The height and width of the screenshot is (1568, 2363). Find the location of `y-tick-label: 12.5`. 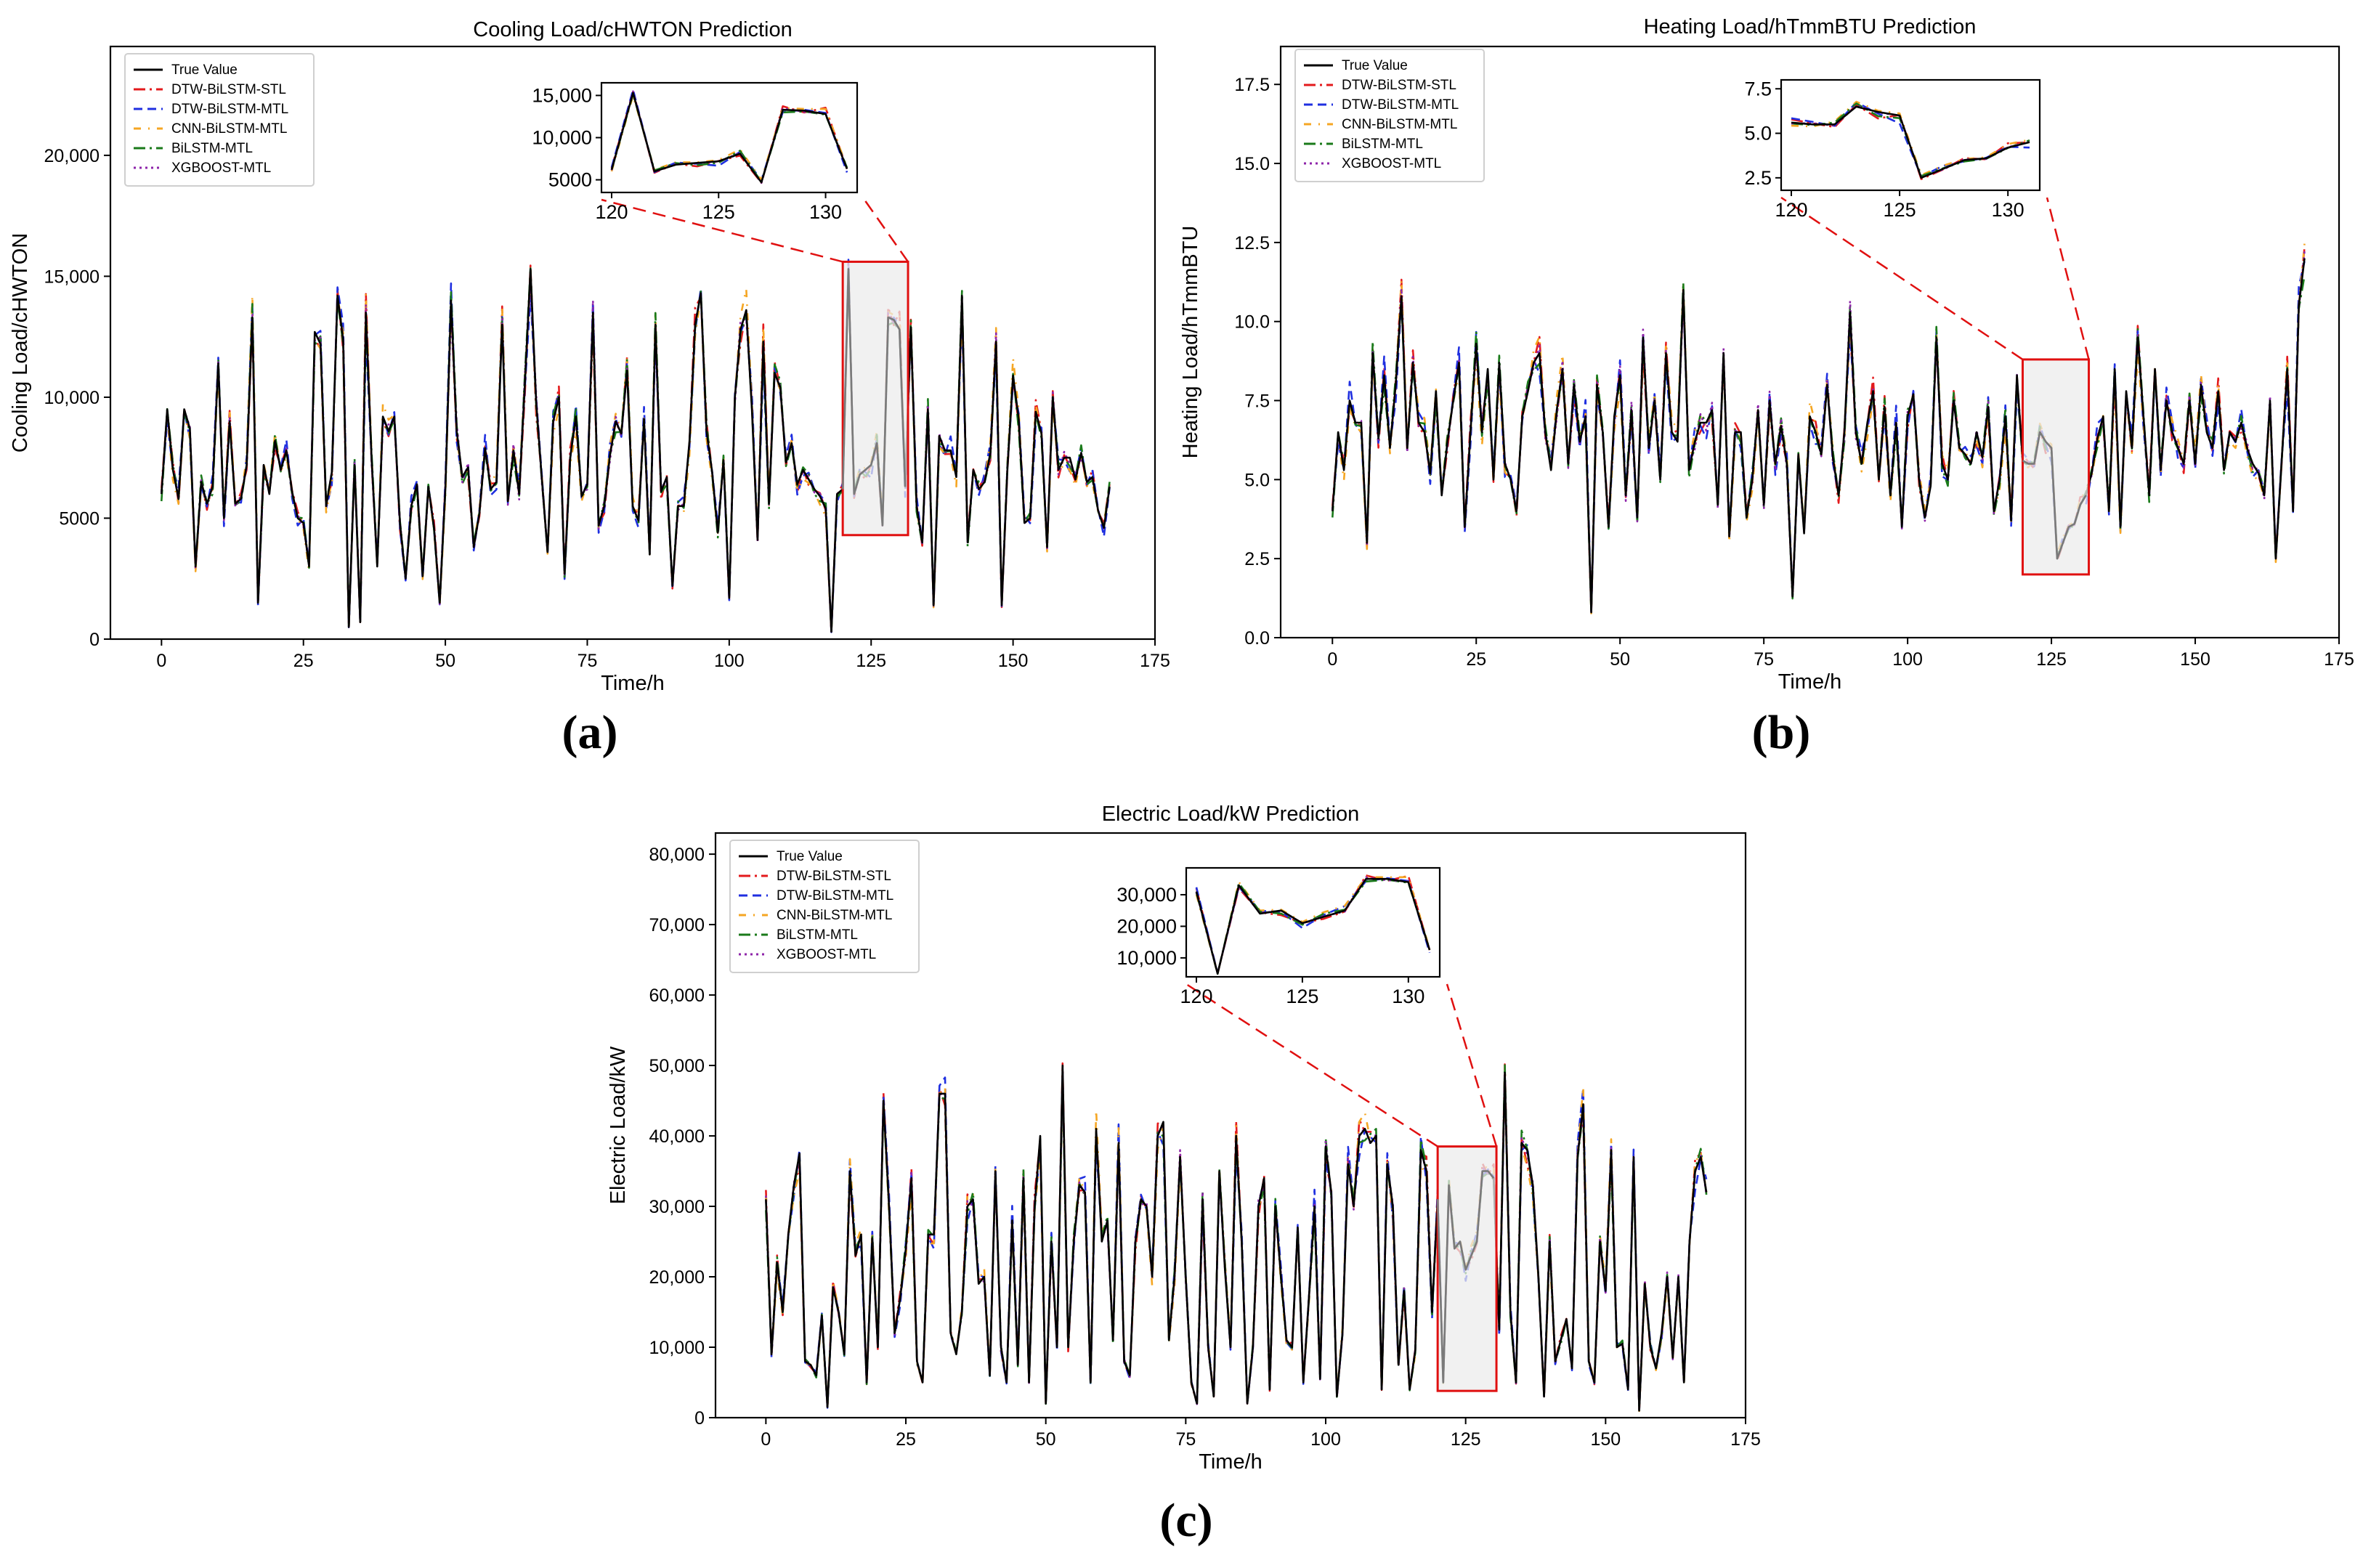

y-tick-label: 12.5 is located at coordinates (1252, 243).